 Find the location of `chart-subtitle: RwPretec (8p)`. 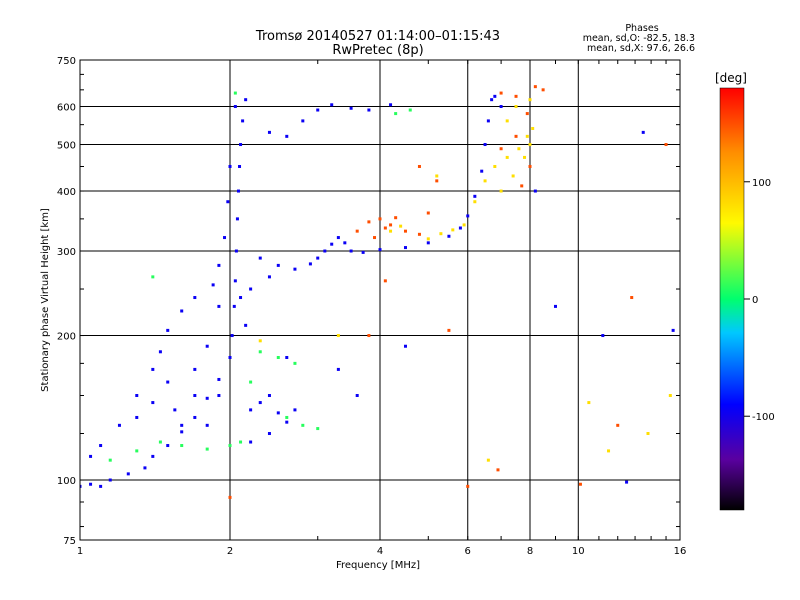

chart-subtitle: RwPretec (8p) is located at coordinates (377, 50).